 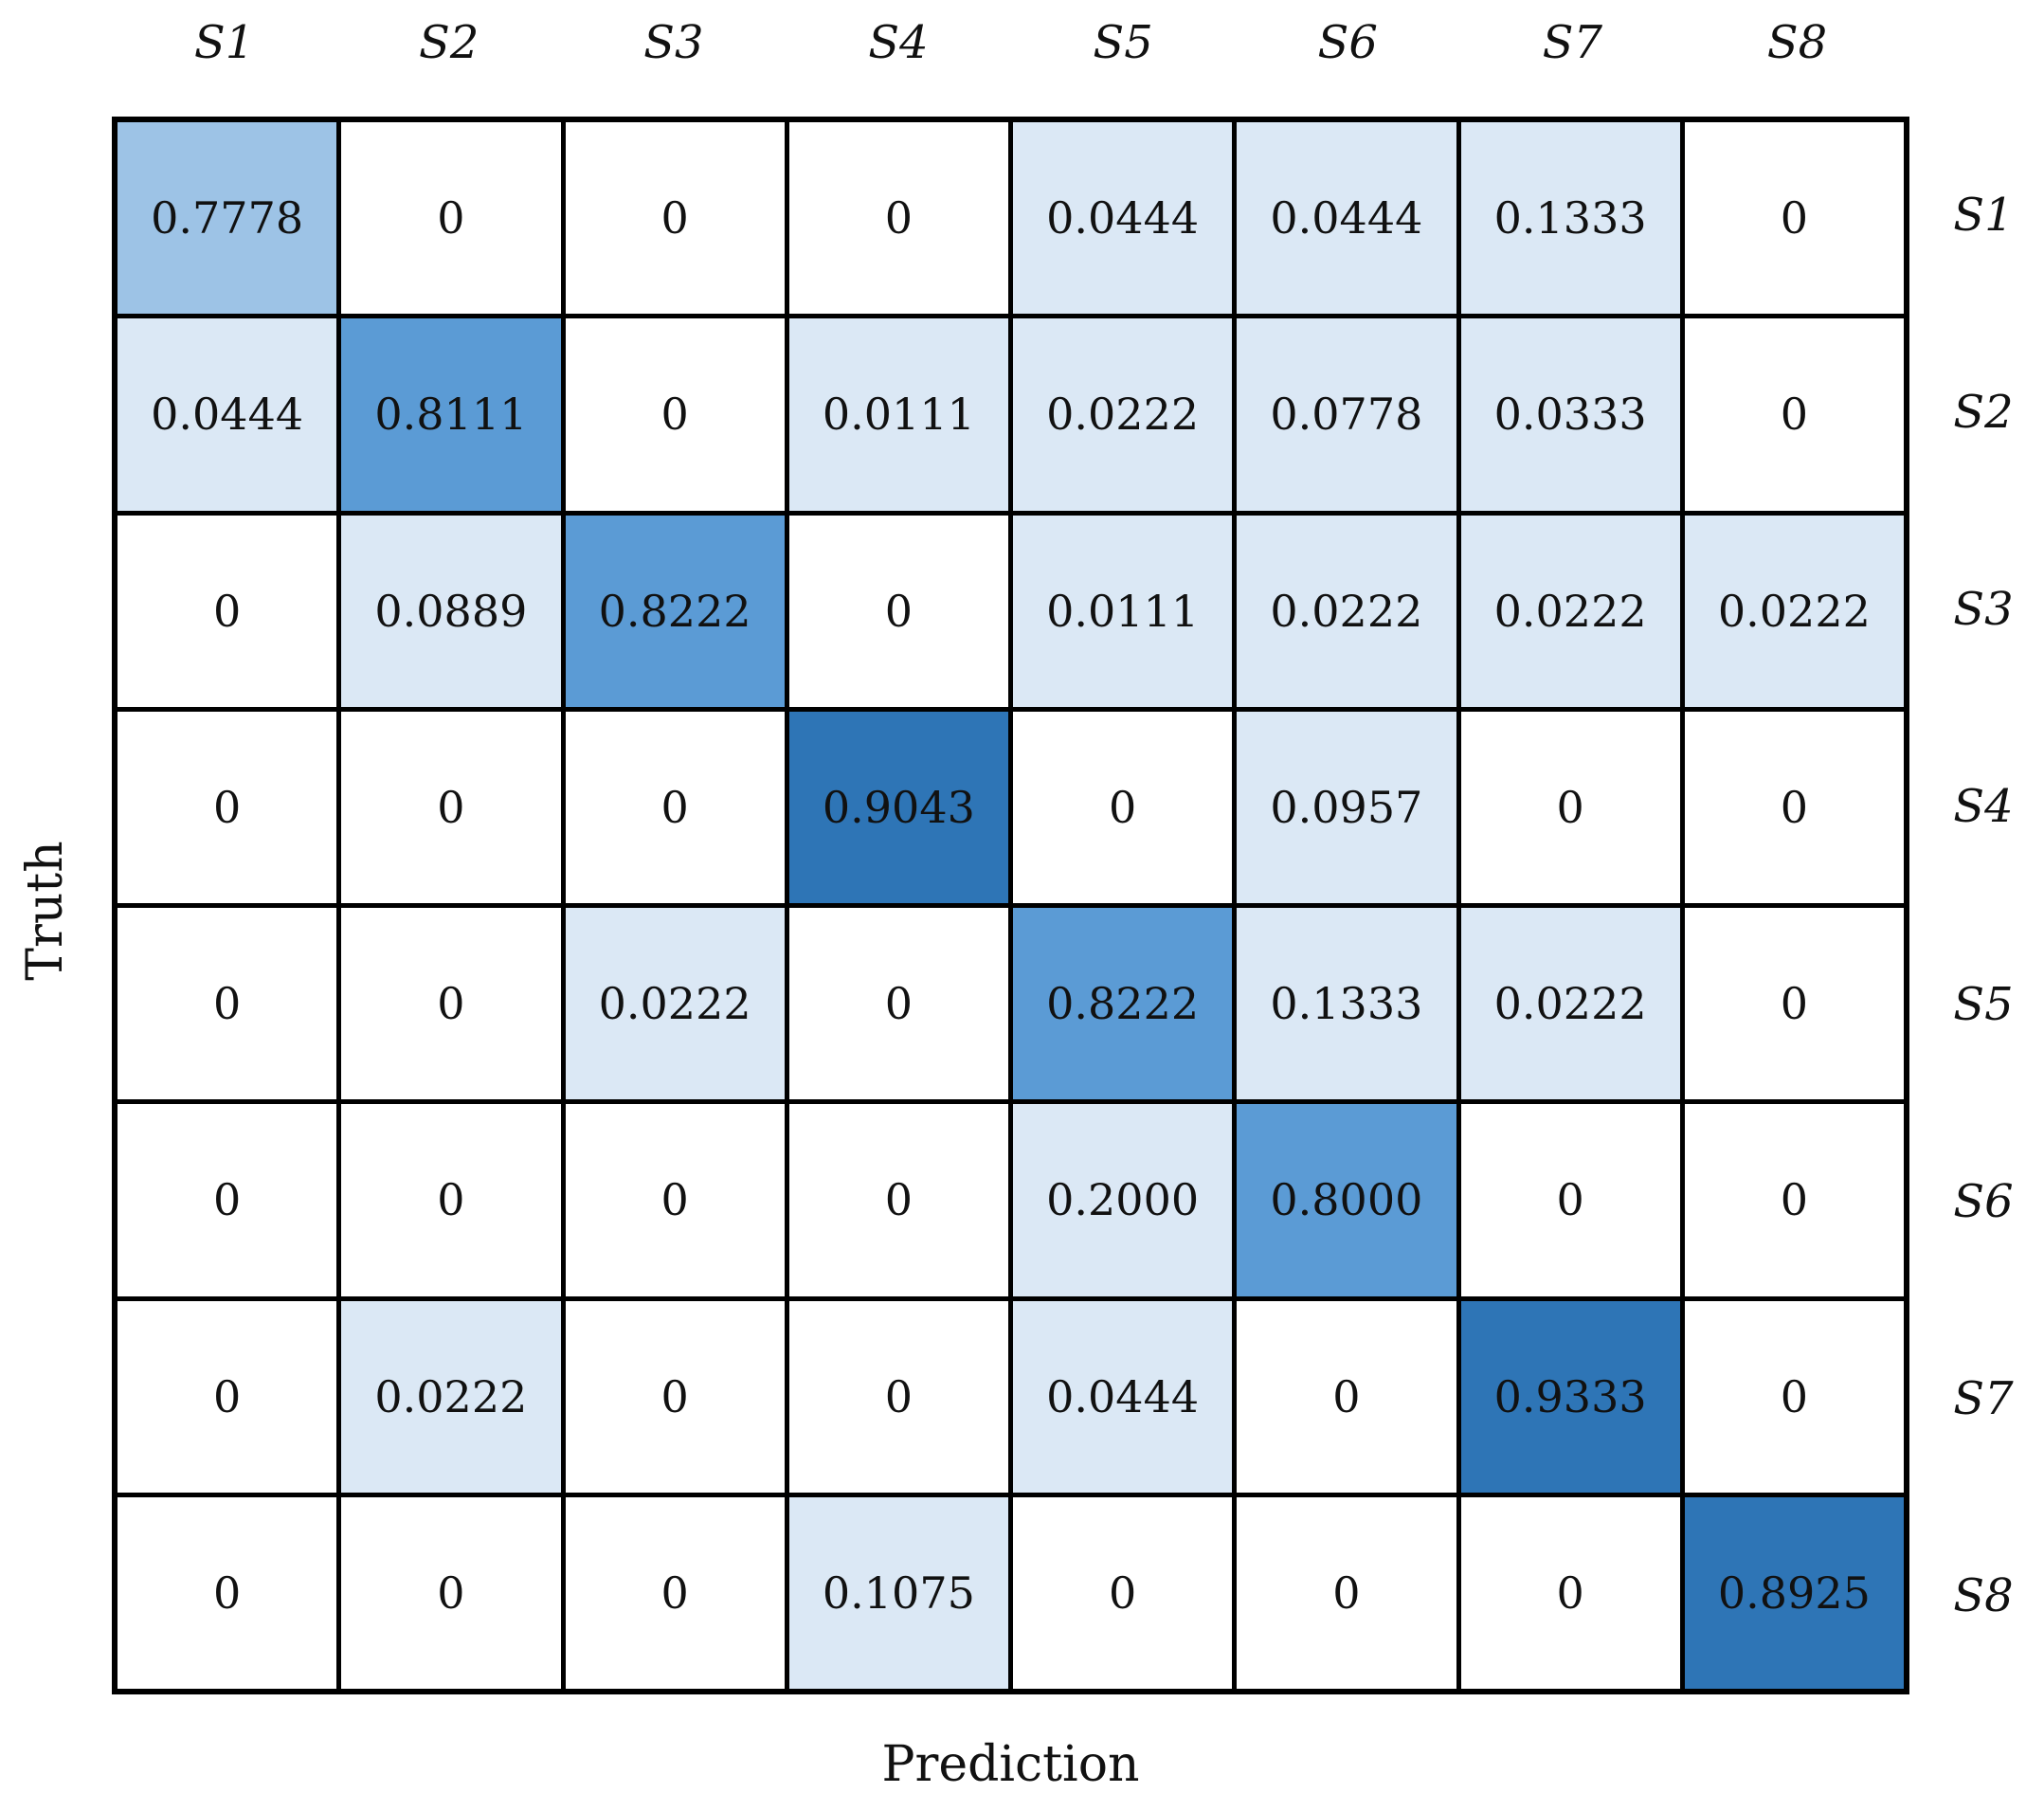 I want to click on row-header-s2: S2, so click(x=1983, y=413).